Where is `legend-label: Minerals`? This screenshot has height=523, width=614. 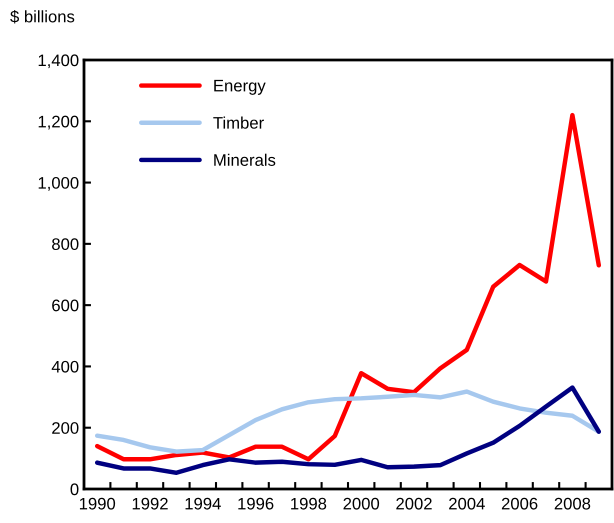
legend-label: Minerals is located at coordinates (245, 160).